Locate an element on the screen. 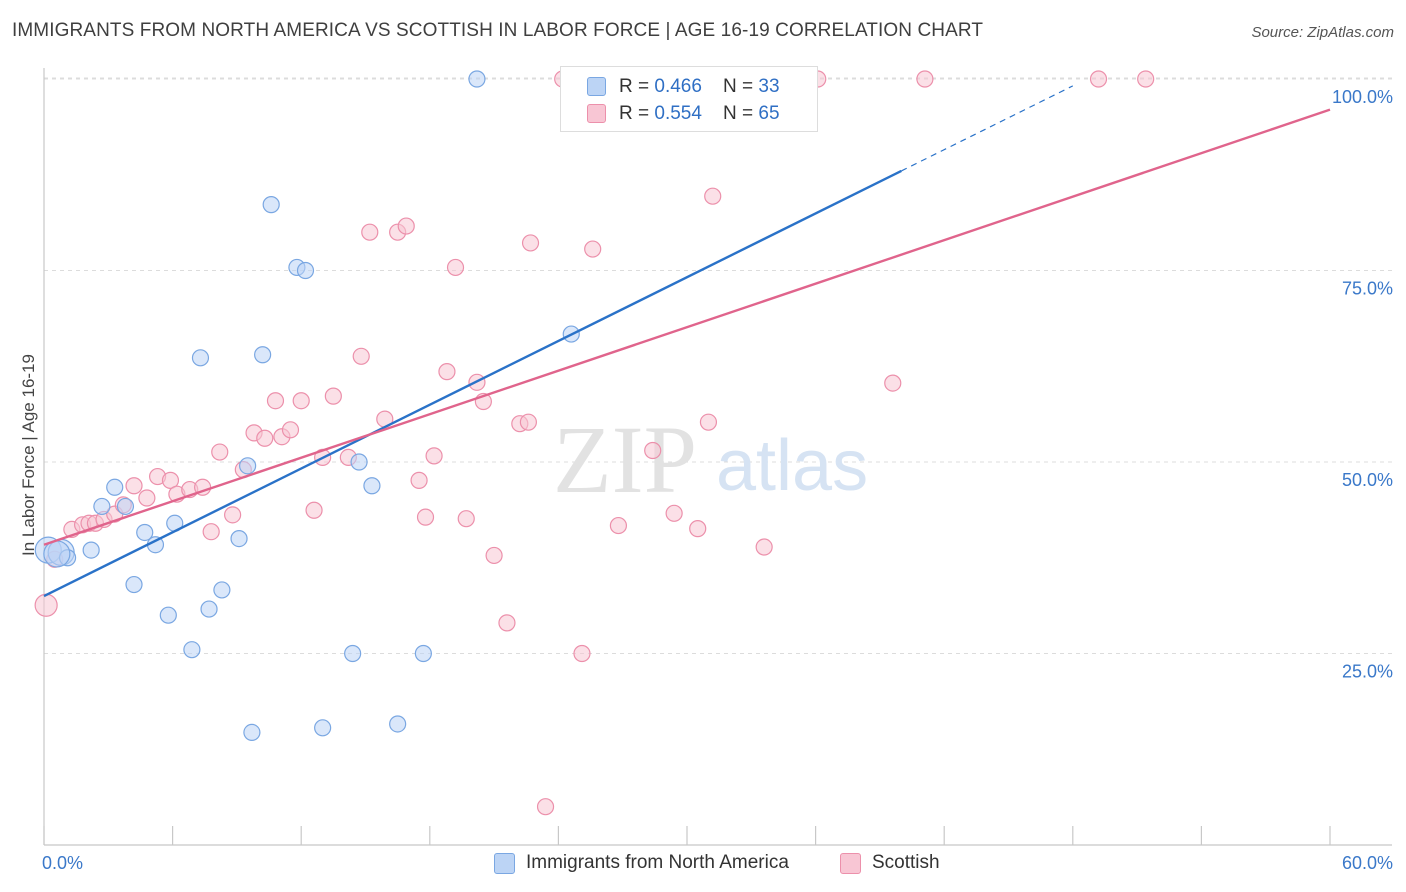 This screenshot has height=892, width=1406. y-tick-label: 75.0% is located at coordinates (1367, 289).